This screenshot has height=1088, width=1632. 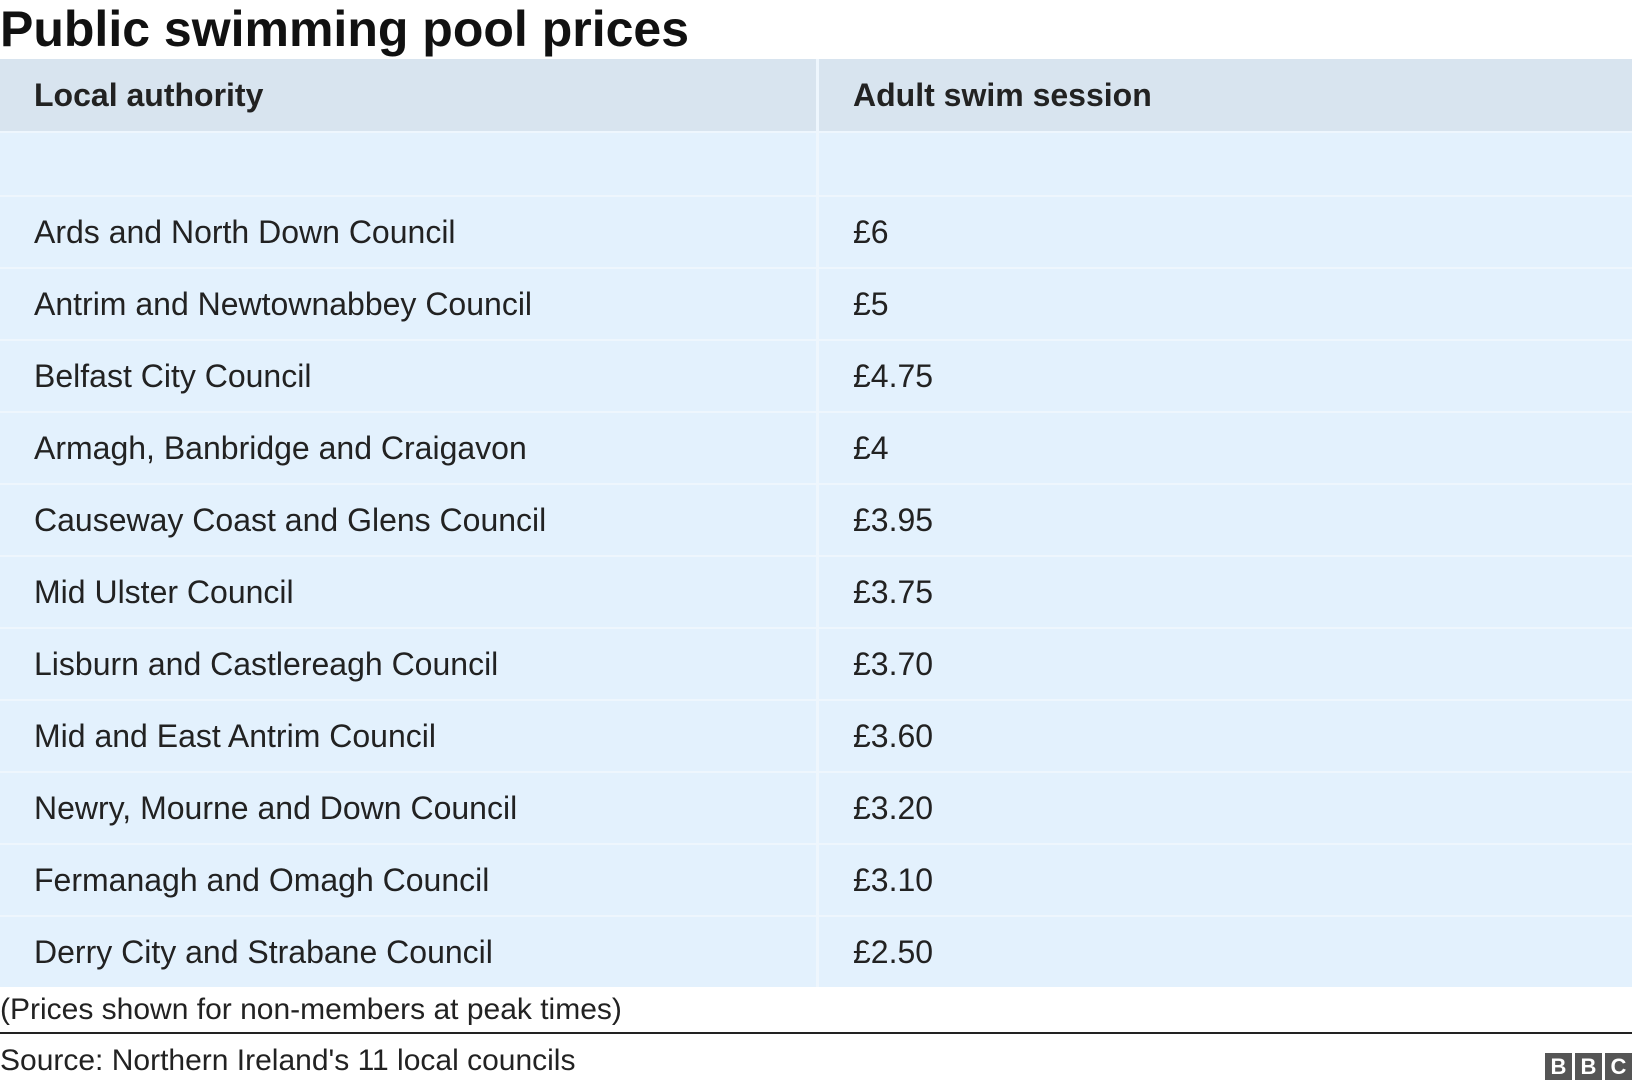 I want to click on cell-local-authority, so click(x=409, y=163).